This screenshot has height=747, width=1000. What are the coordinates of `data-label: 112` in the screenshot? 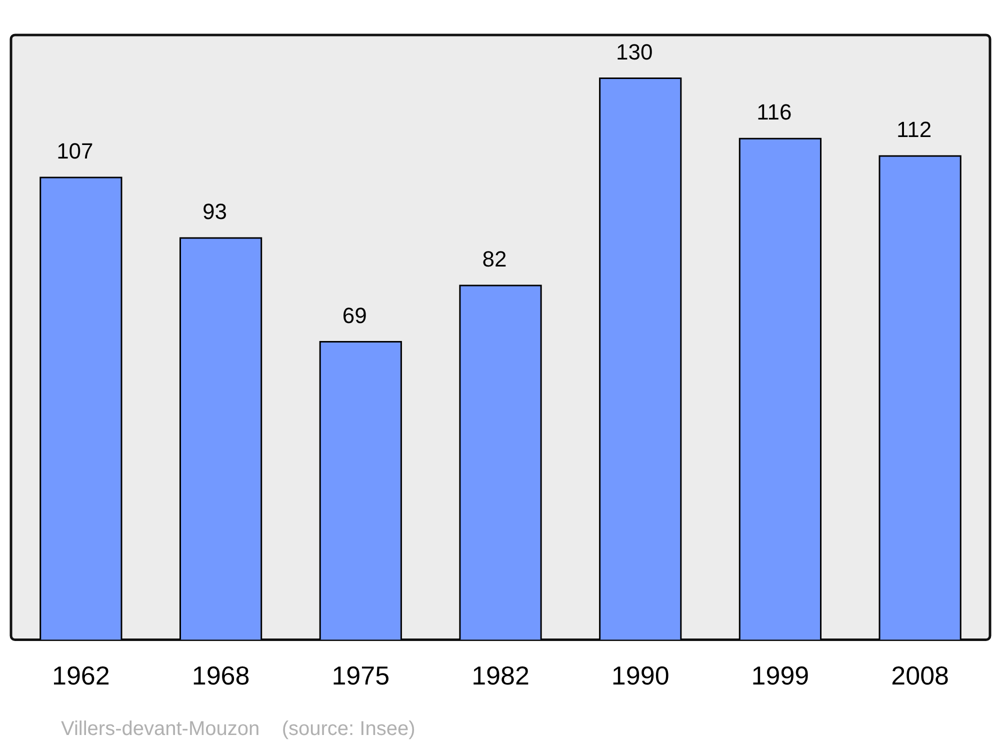 It's located at (914, 129).